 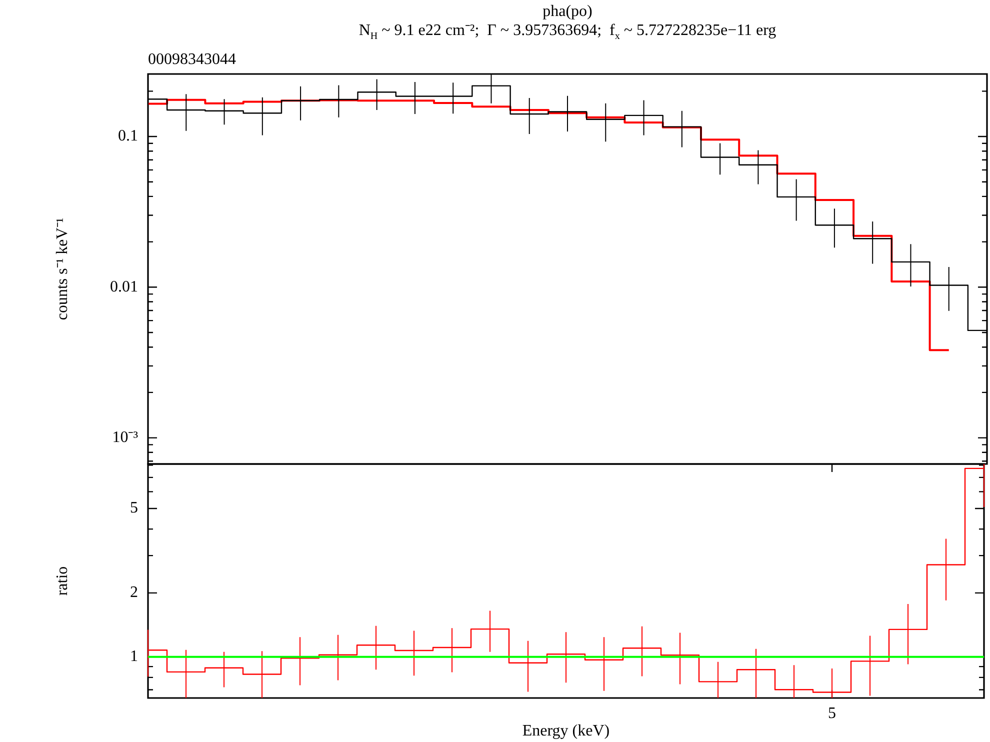 What do you see at coordinates (134, 657) in the screenshot?
I see `y-tick-label: 1` at bounding box center [134, 657].